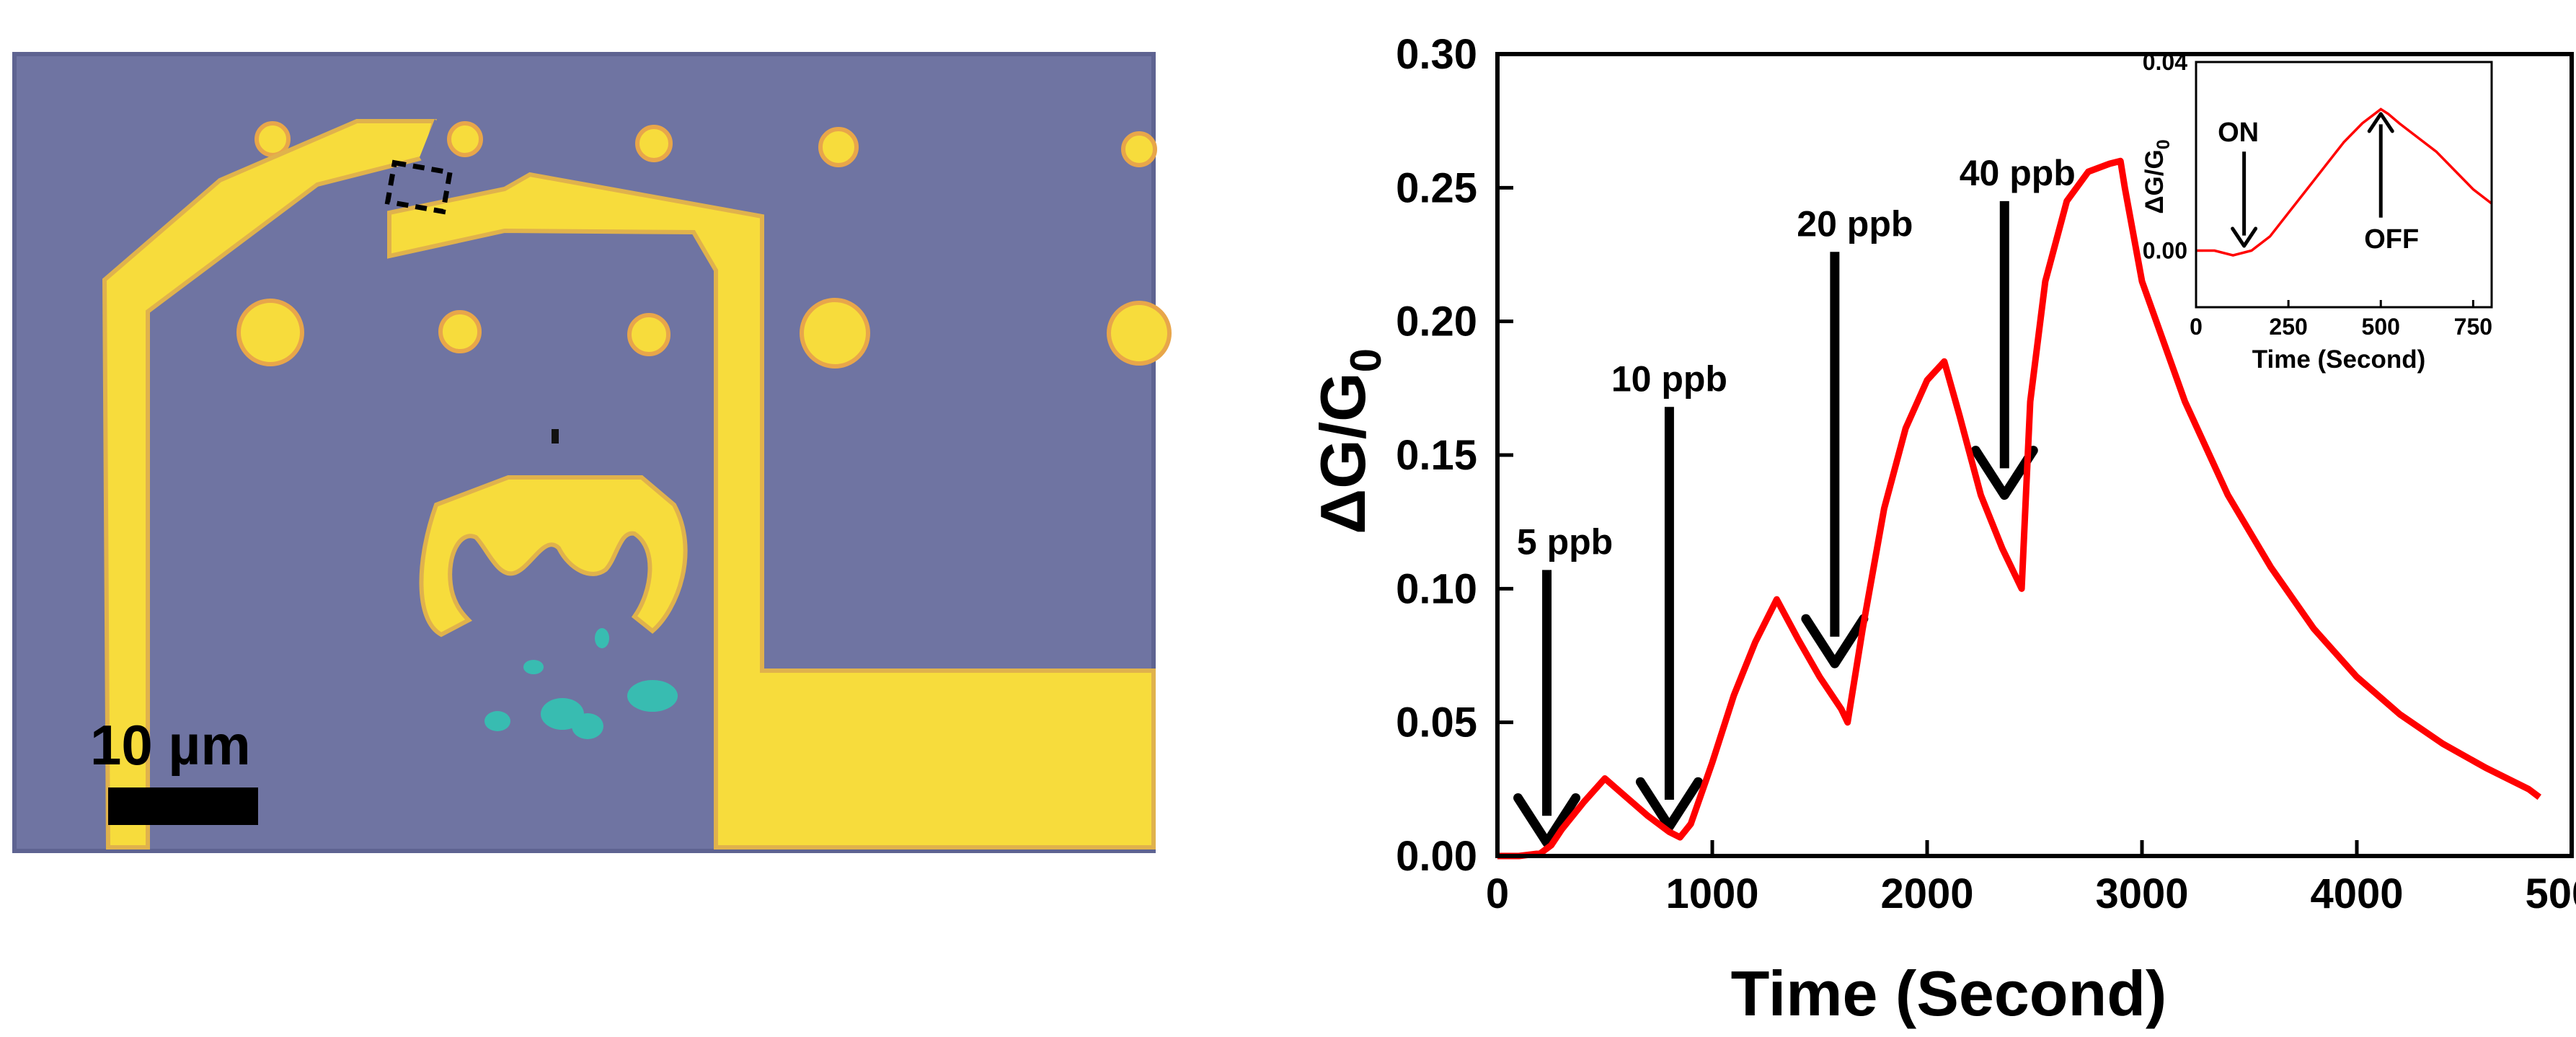  Describe the element at coordinates (1436, 54) in the screenshot. I see `y-tick-label: 0.30` at that location.